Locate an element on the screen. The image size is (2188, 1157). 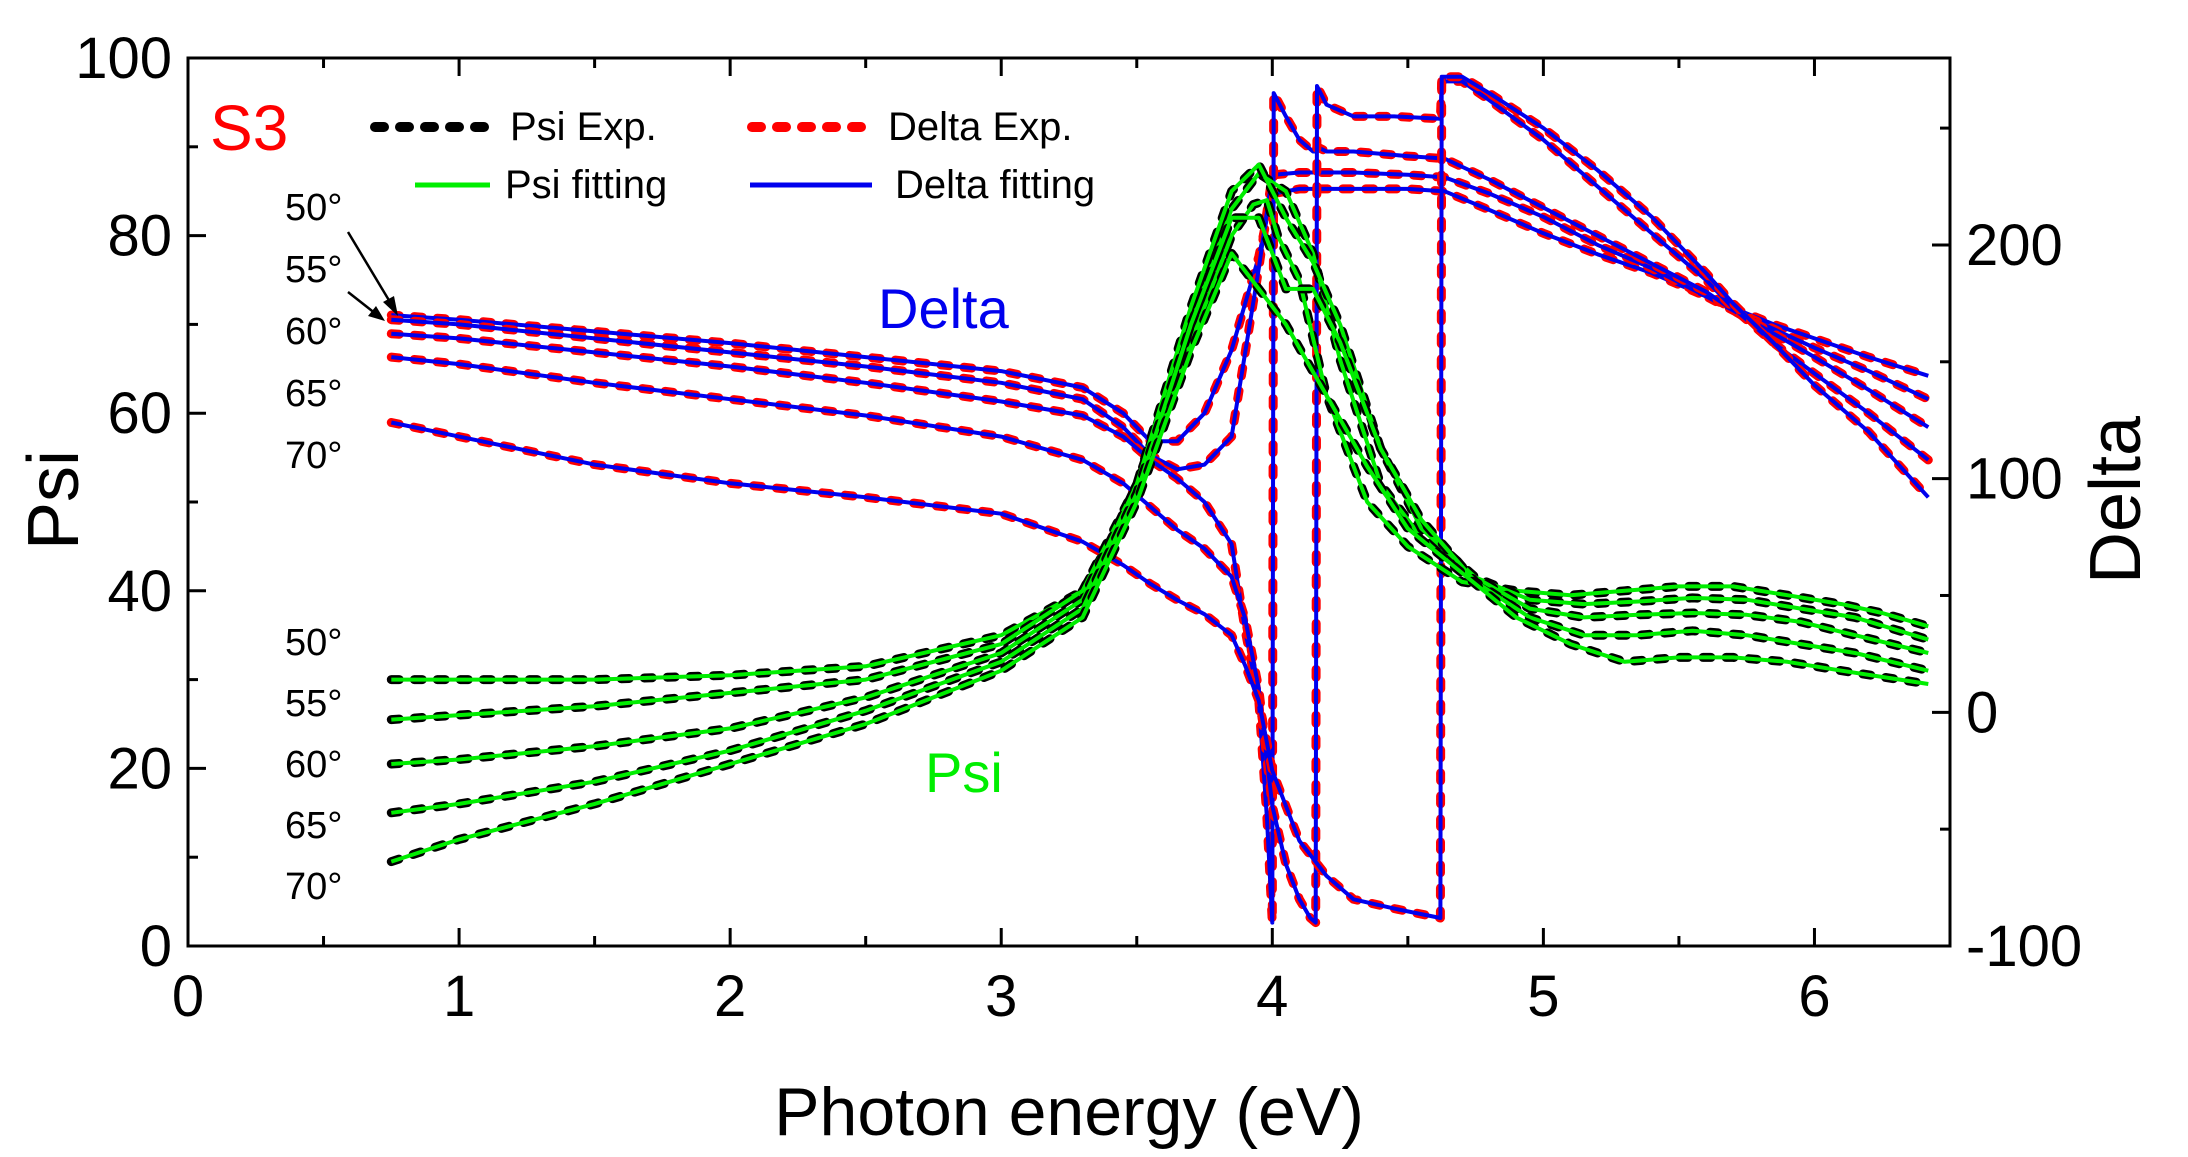
delta-angle-65: 65° is located at coordinates (313, 394).